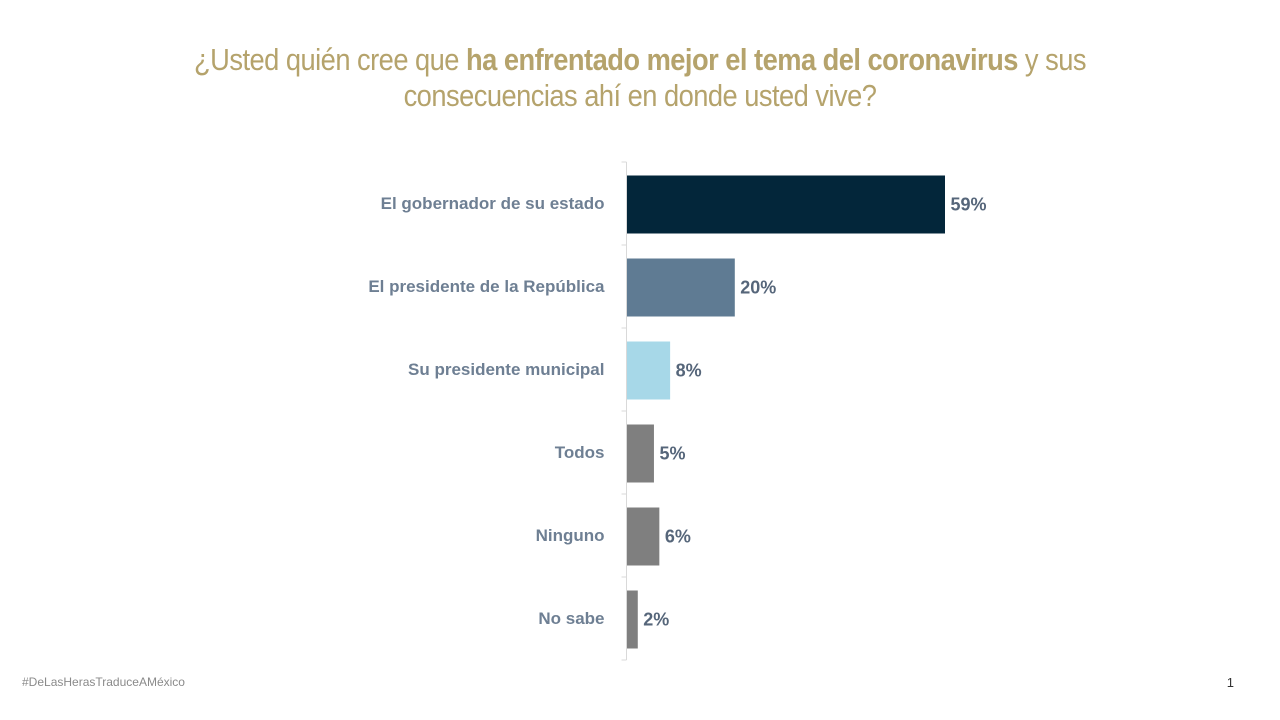 This screenshot has width=1280, height=720. Describe the element at coordinates (1052, 59) in the screenshot. I see `title-suffix: y sus` at that location.